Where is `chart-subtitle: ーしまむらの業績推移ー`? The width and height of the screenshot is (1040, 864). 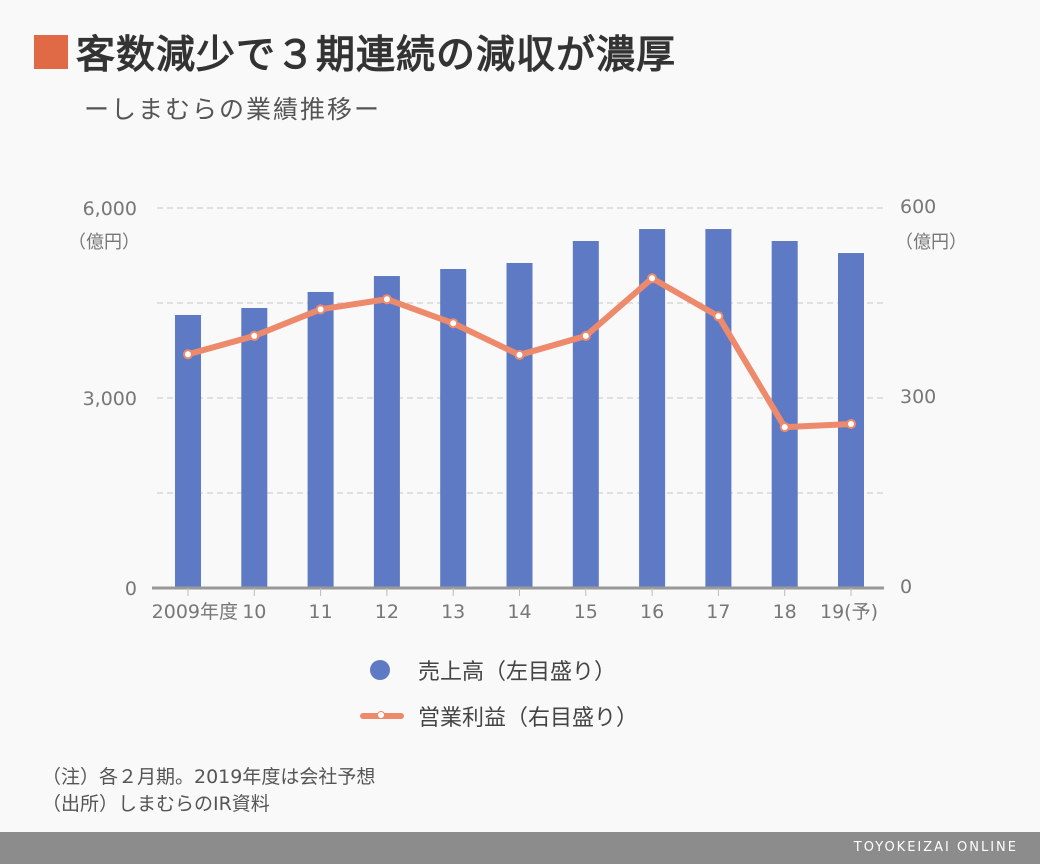
chart-subtitle: ーしまむらの業績推移ー is located at coordinates (233, 109).